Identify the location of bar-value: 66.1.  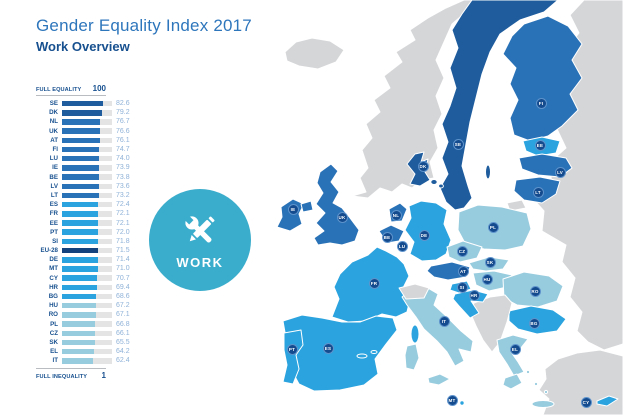
(123, 333).